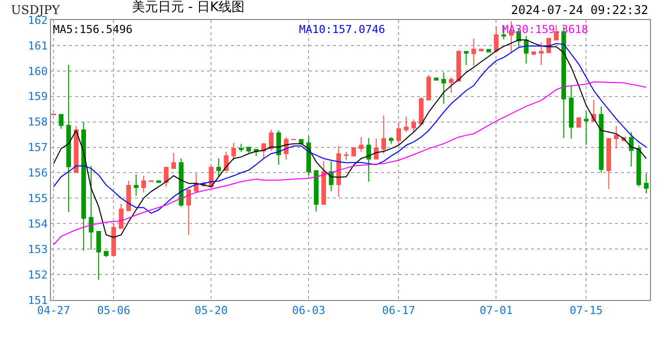  I want to click on y-tick-label: 157, so click(38, 147).